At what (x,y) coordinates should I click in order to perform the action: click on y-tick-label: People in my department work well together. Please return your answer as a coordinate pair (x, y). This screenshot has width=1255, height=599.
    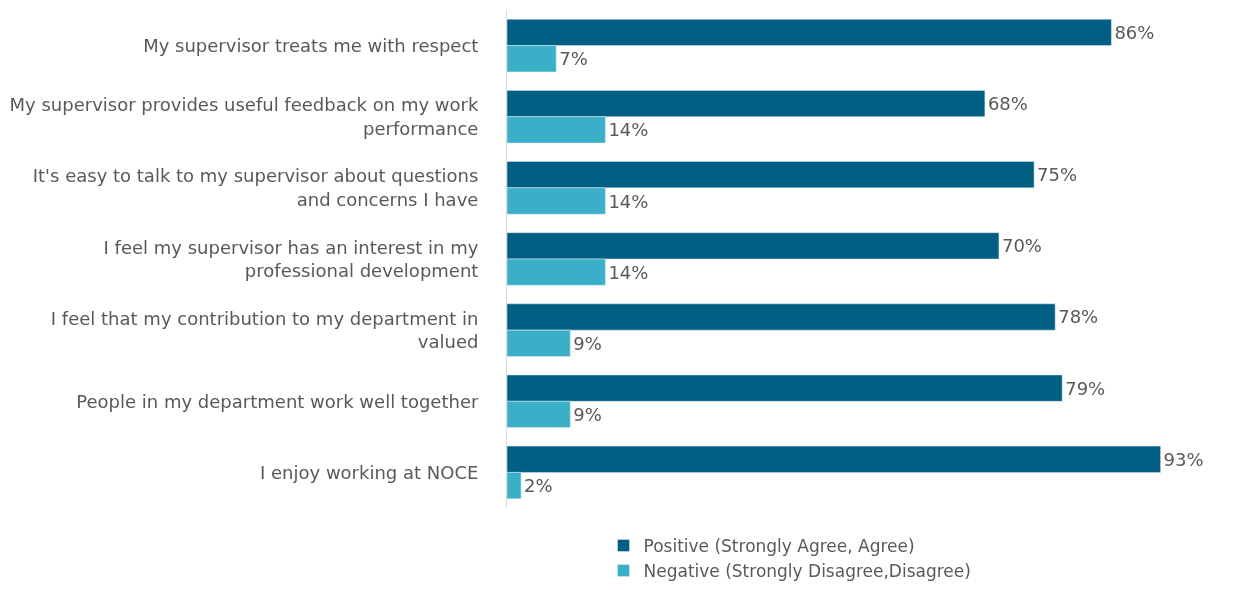
    Looking at the image, I should click on (277, 401).